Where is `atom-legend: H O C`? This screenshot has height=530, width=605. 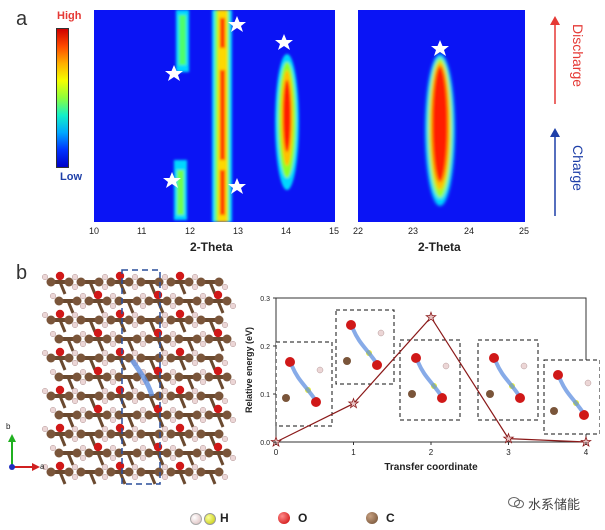 atom-legend: H O C is located at coordinates (340, 519).